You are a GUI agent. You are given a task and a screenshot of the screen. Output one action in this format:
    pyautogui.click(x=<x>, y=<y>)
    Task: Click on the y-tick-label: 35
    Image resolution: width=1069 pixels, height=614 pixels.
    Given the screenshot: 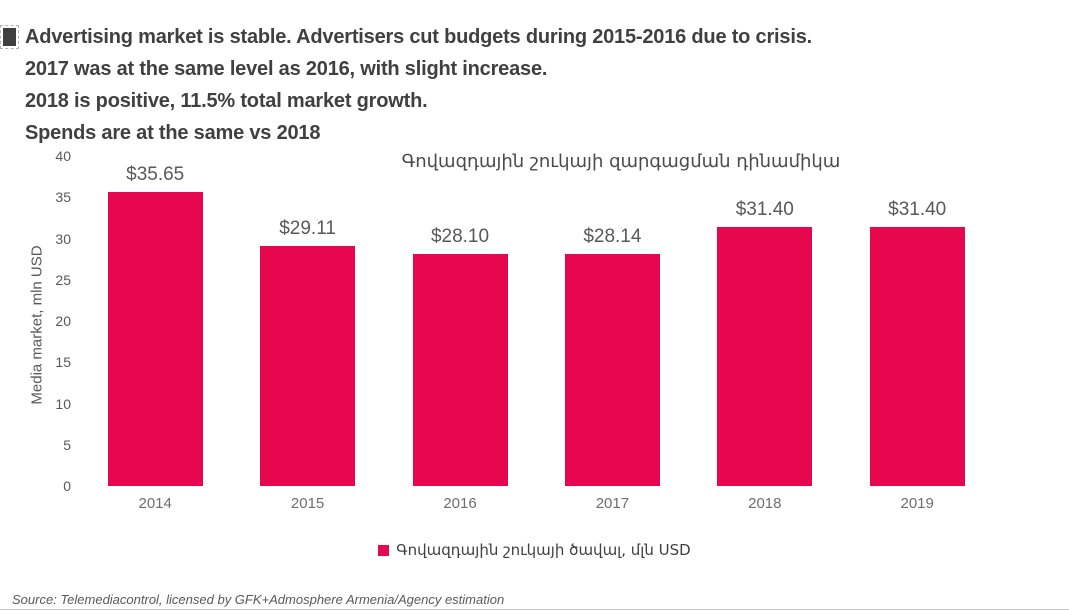 What is the action you would take?
    pyautogui.click(x=63, y=197)
    